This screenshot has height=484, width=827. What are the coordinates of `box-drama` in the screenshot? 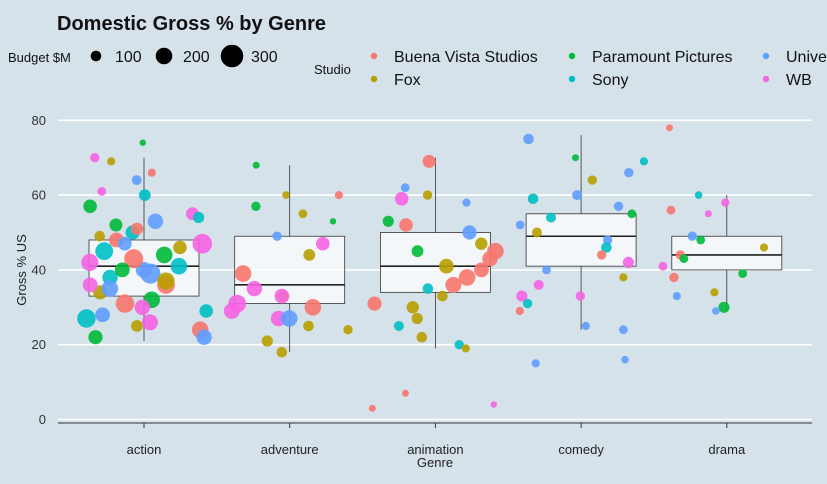 It's located at (727, 253).